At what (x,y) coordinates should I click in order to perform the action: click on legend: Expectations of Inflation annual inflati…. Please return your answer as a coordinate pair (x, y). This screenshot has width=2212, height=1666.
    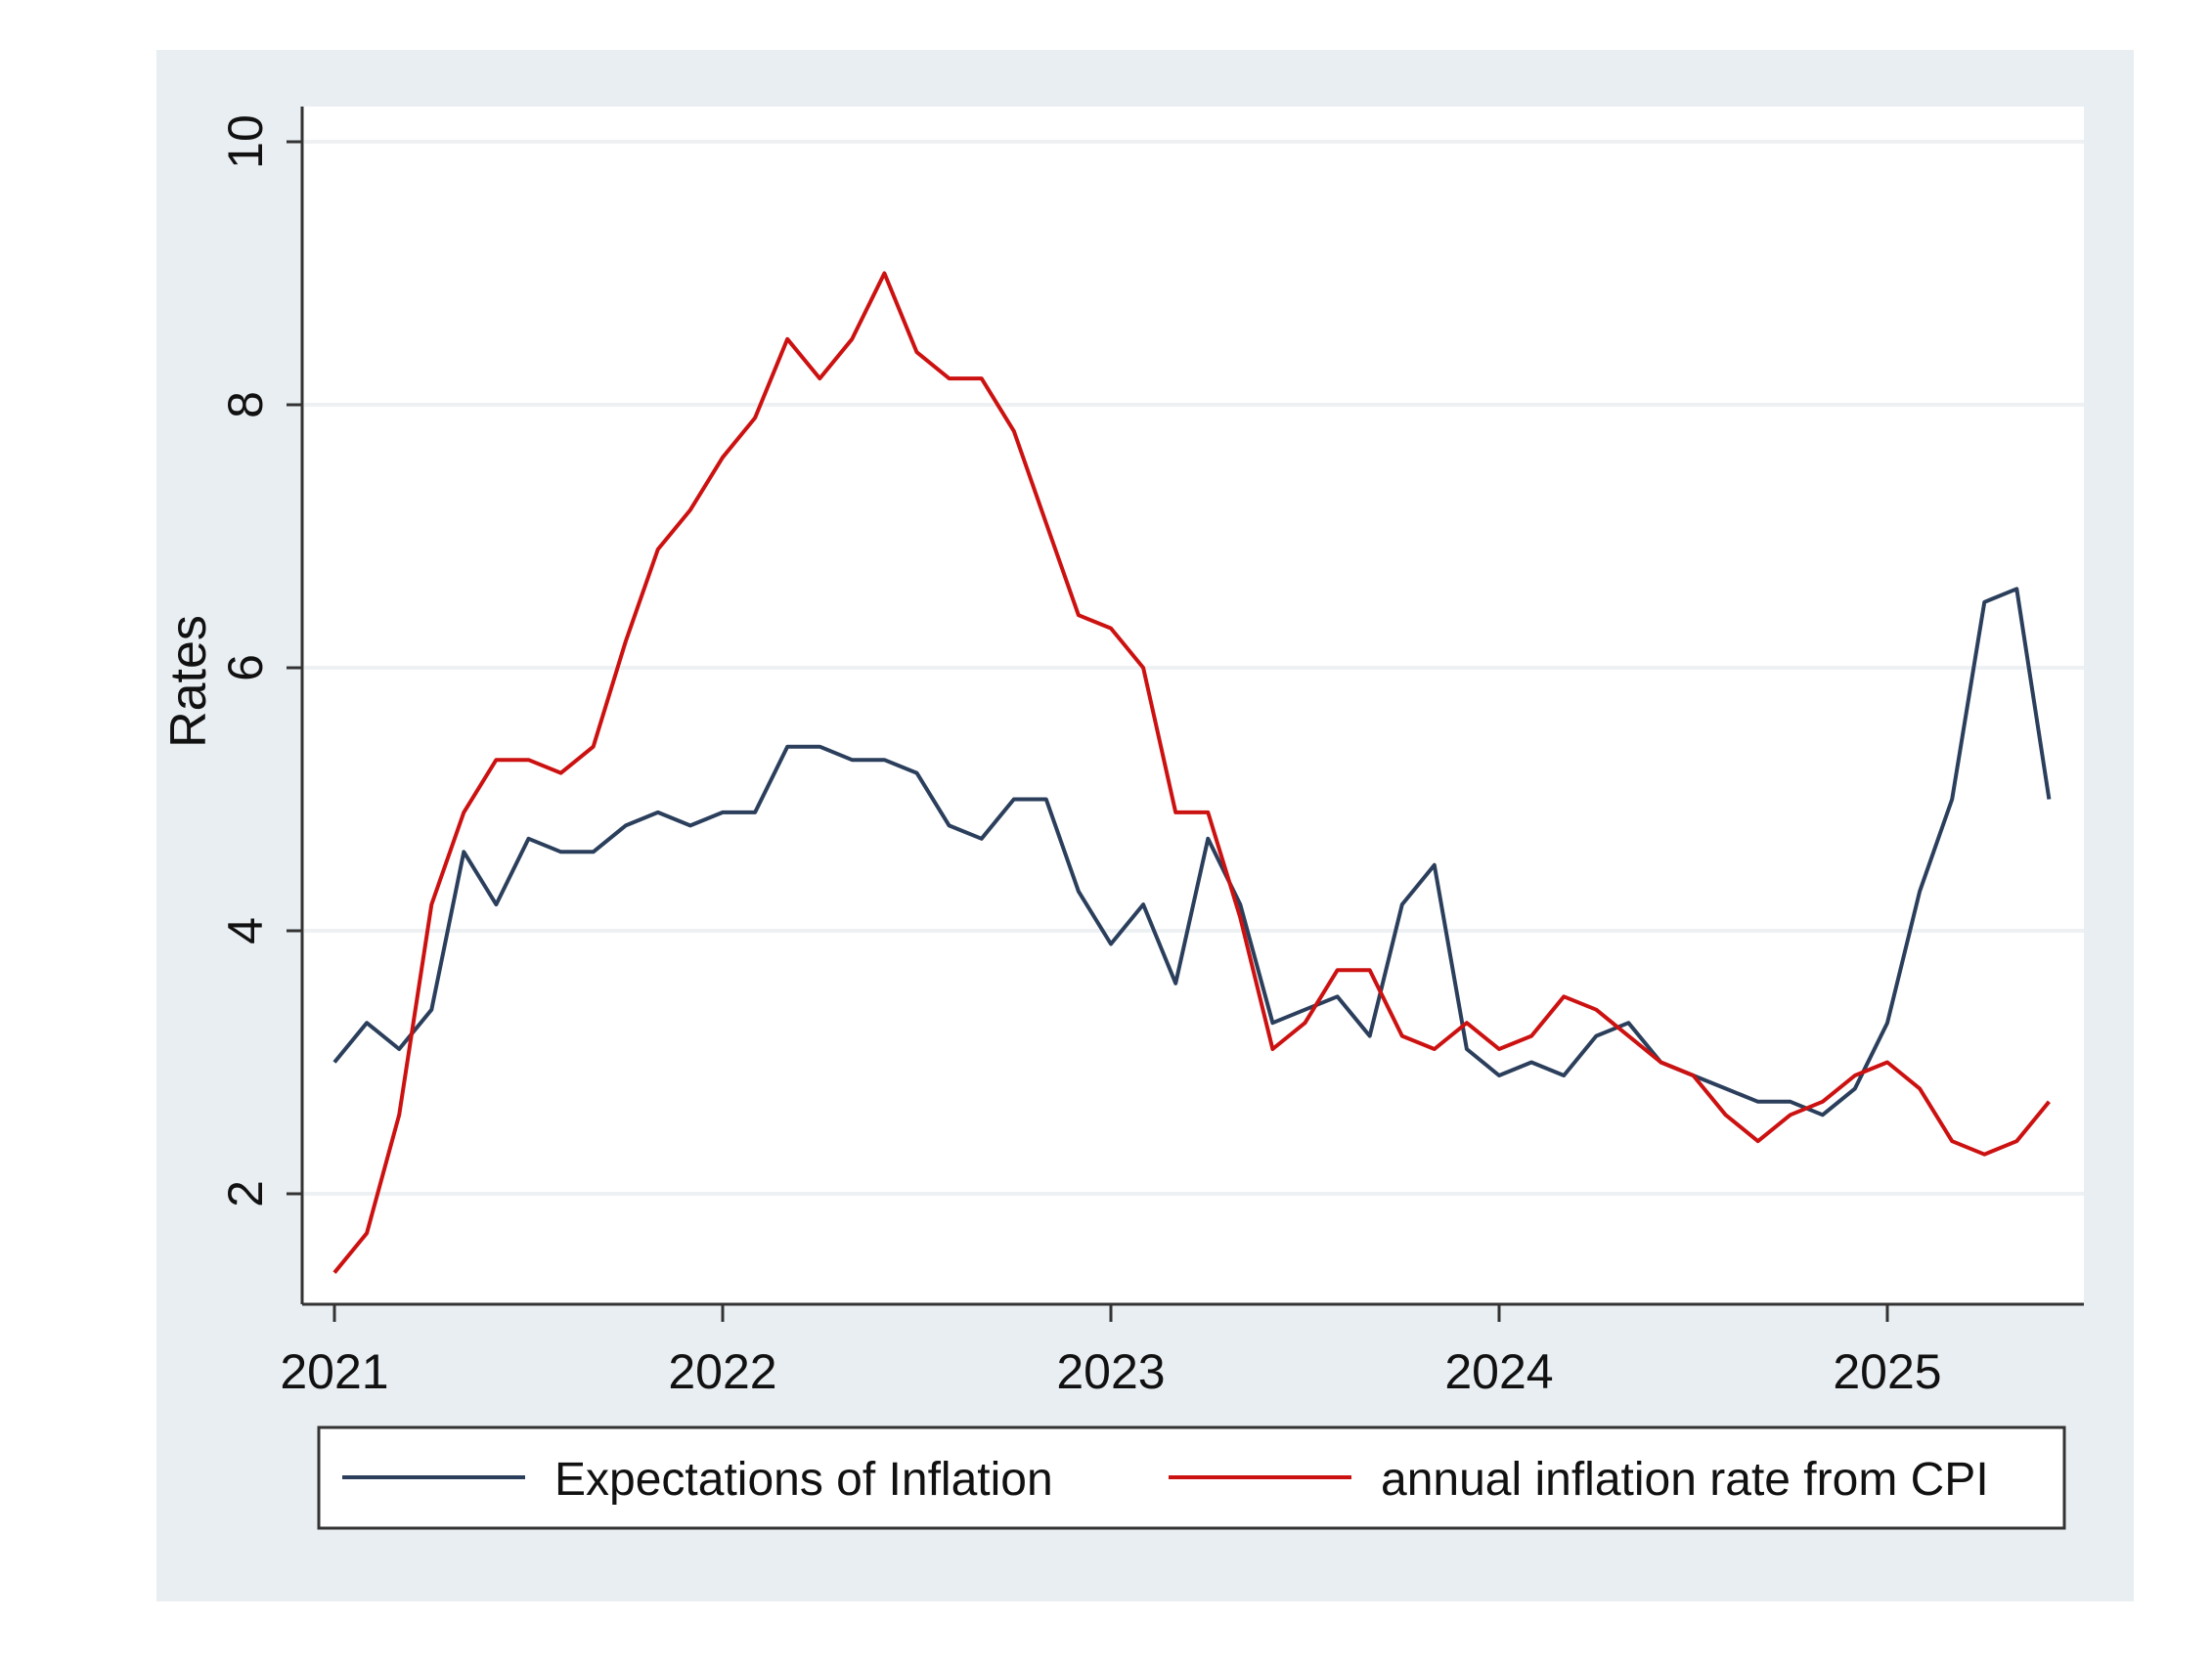
    Looking at the image, I should click on (1191, 1477).